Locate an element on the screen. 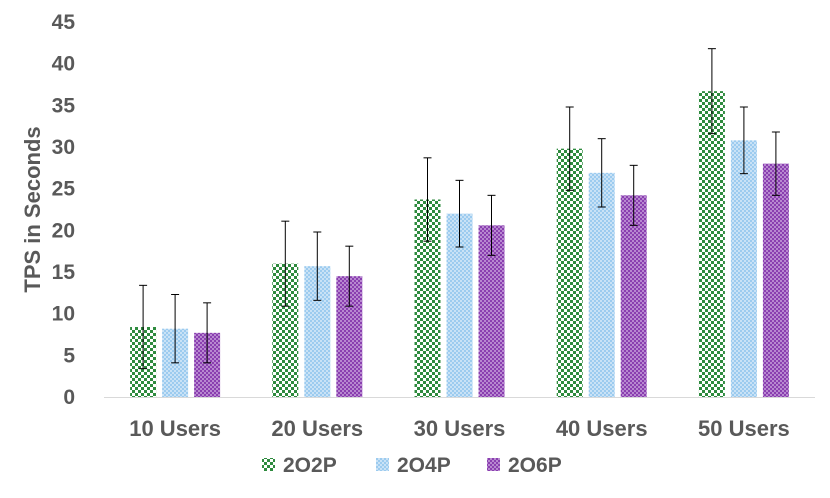  x-category-label: 40 Users is located at coordinates (602, 428).